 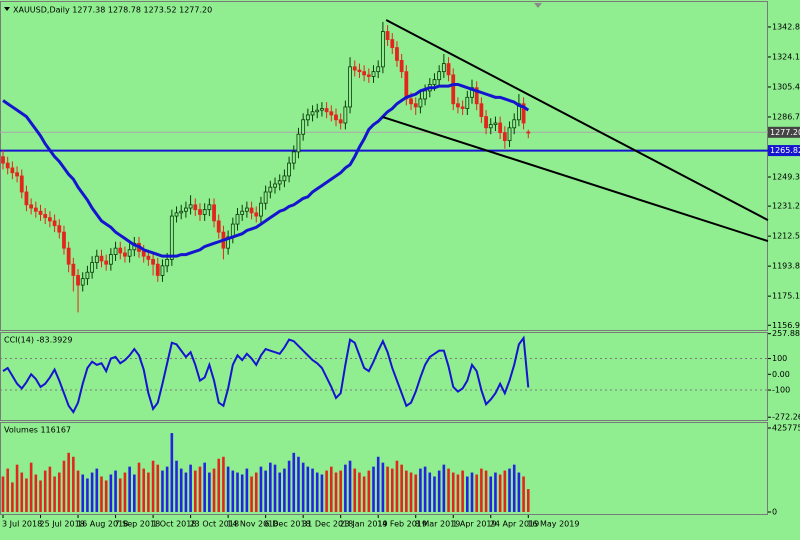 What do you see at coordinates (474, 524) in the screenshot?
I see `x-tick-label: 1 Apr 2019` at bounding box center [474, 524].